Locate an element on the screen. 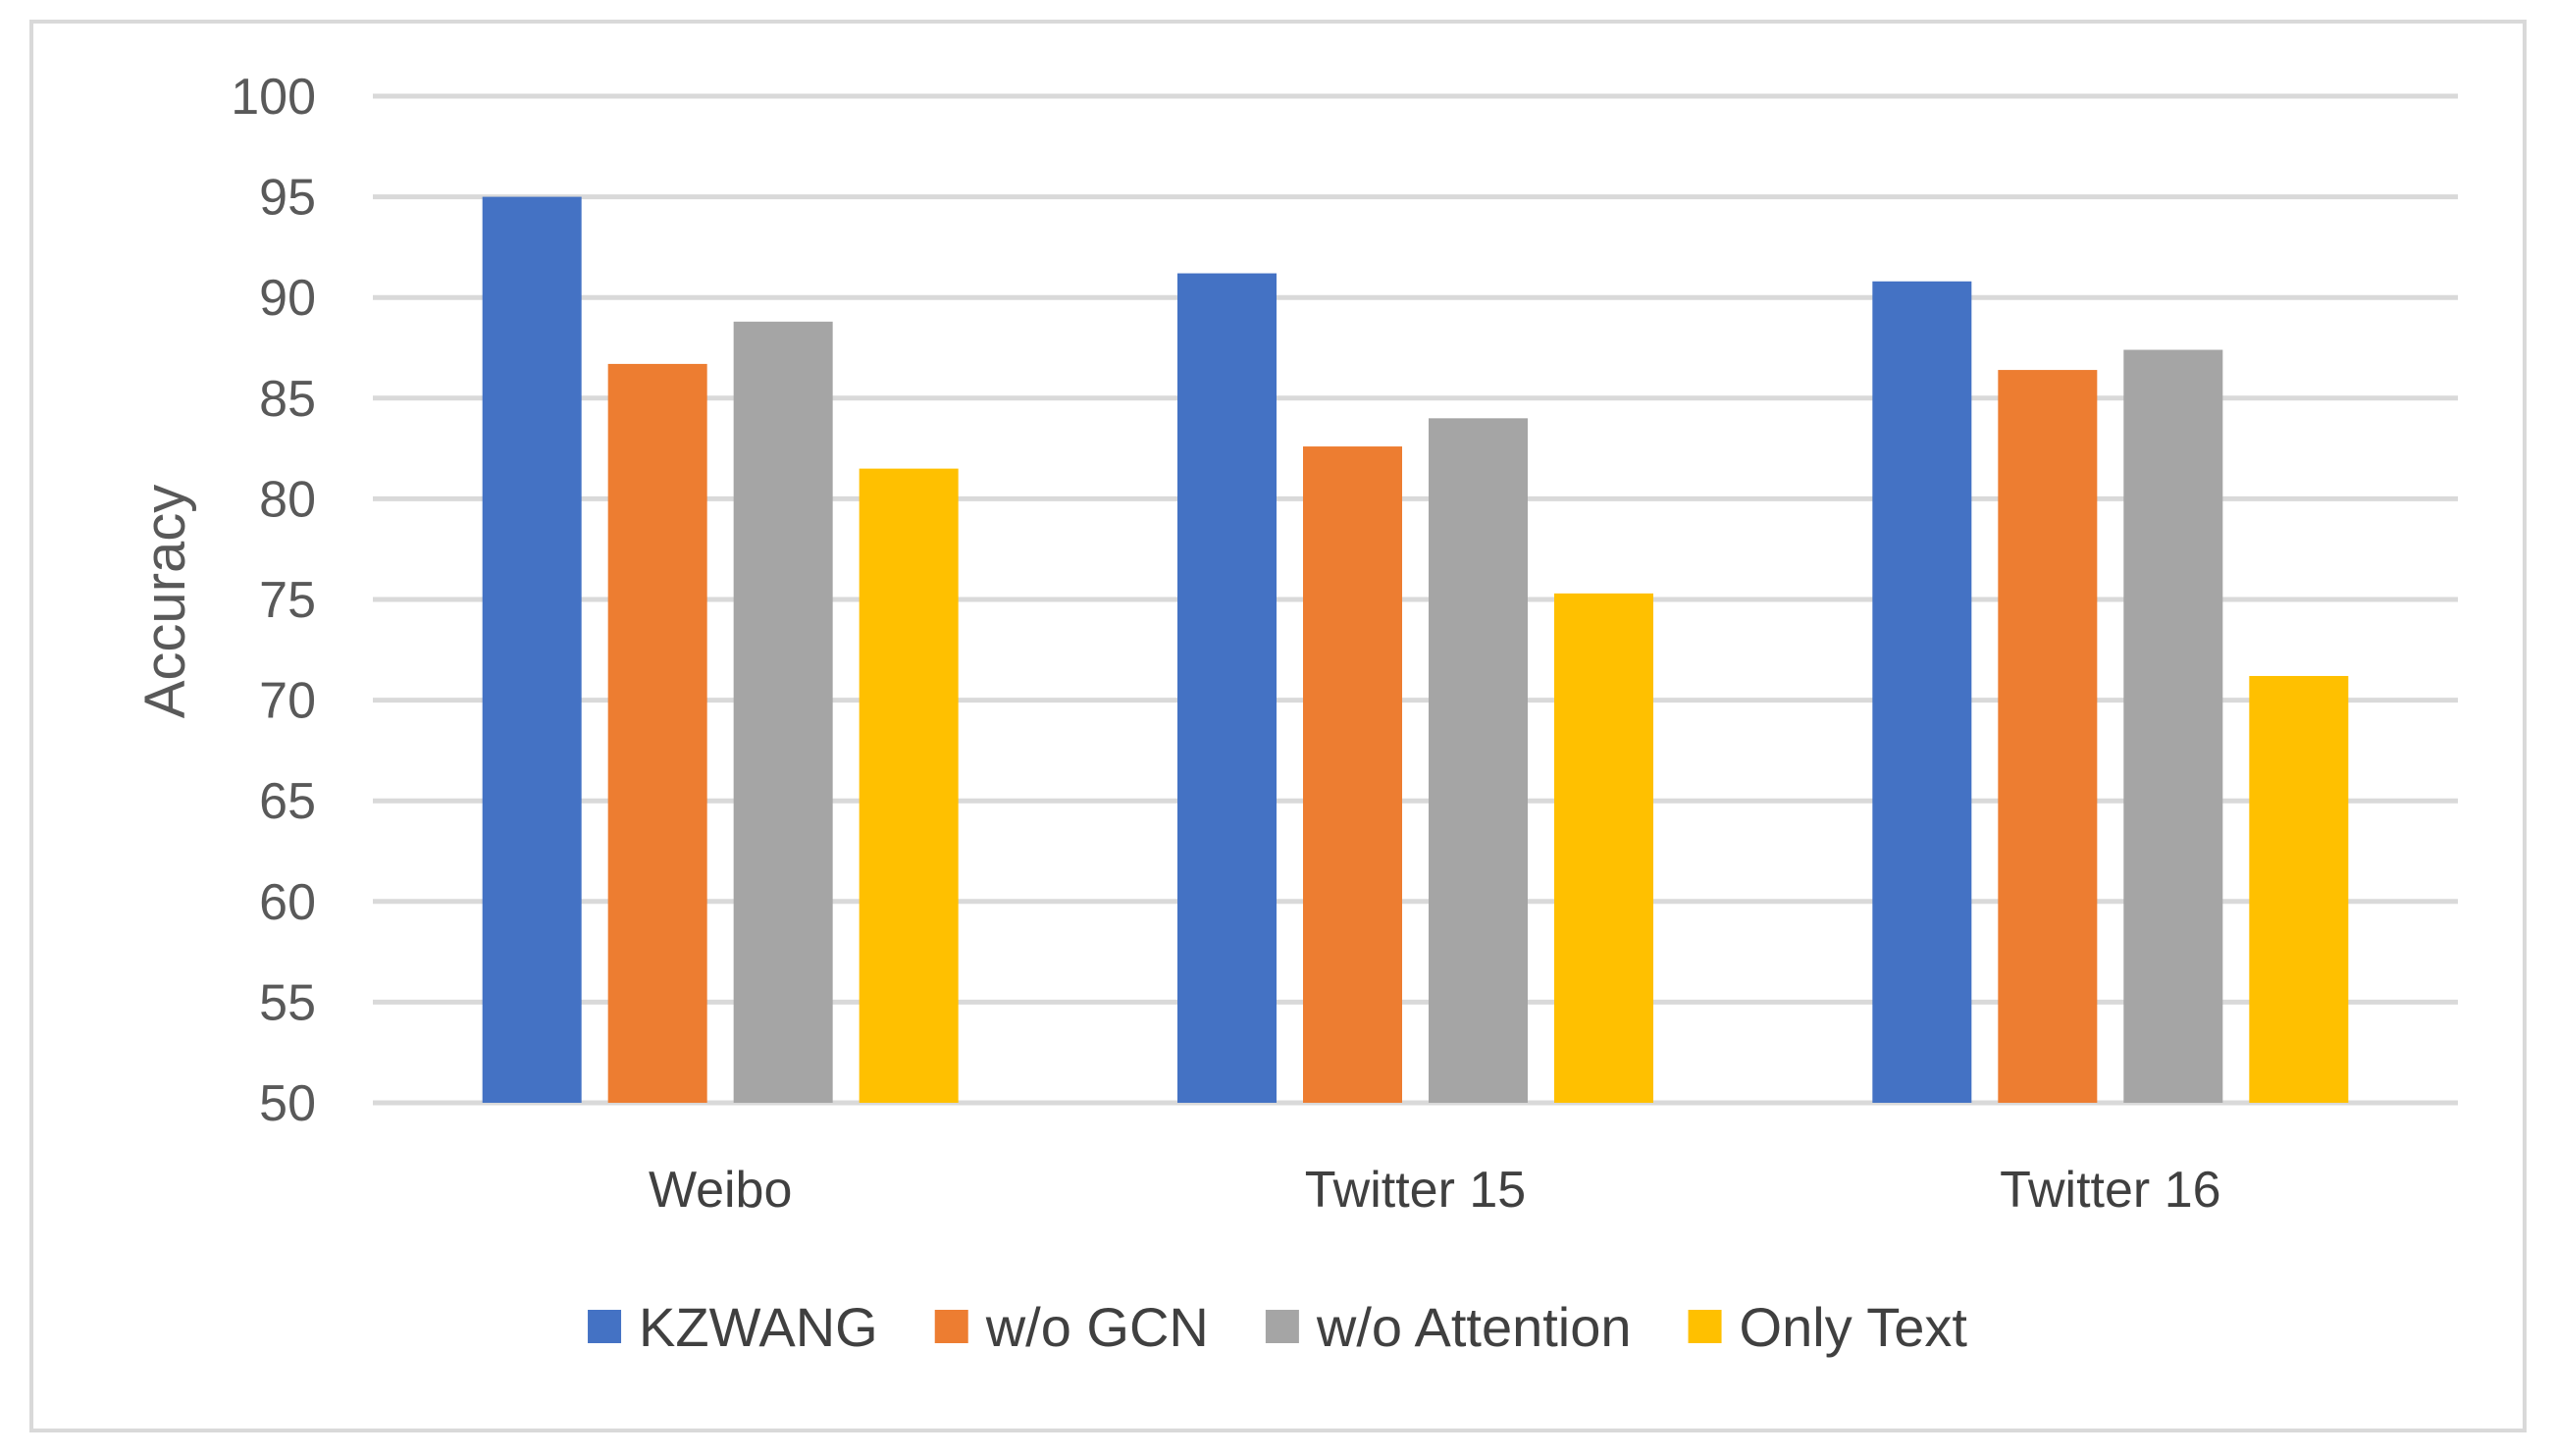 The image size is (2556, 1456). y-tick-label: 70 is located at coordinates (287, 701).